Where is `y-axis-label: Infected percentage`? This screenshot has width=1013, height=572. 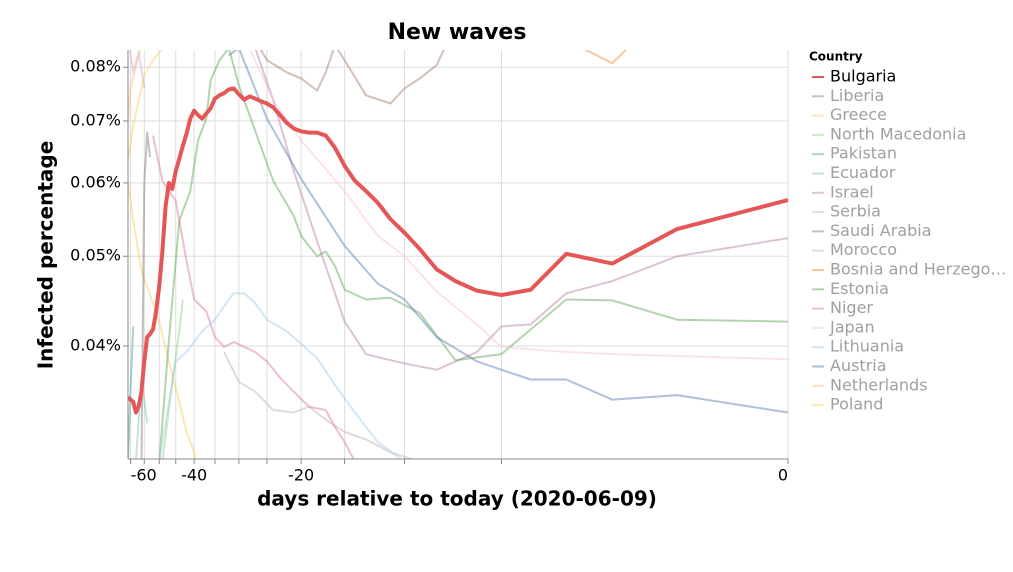
y-axis-label: Infected percentage is located at coordinates (46, 255).